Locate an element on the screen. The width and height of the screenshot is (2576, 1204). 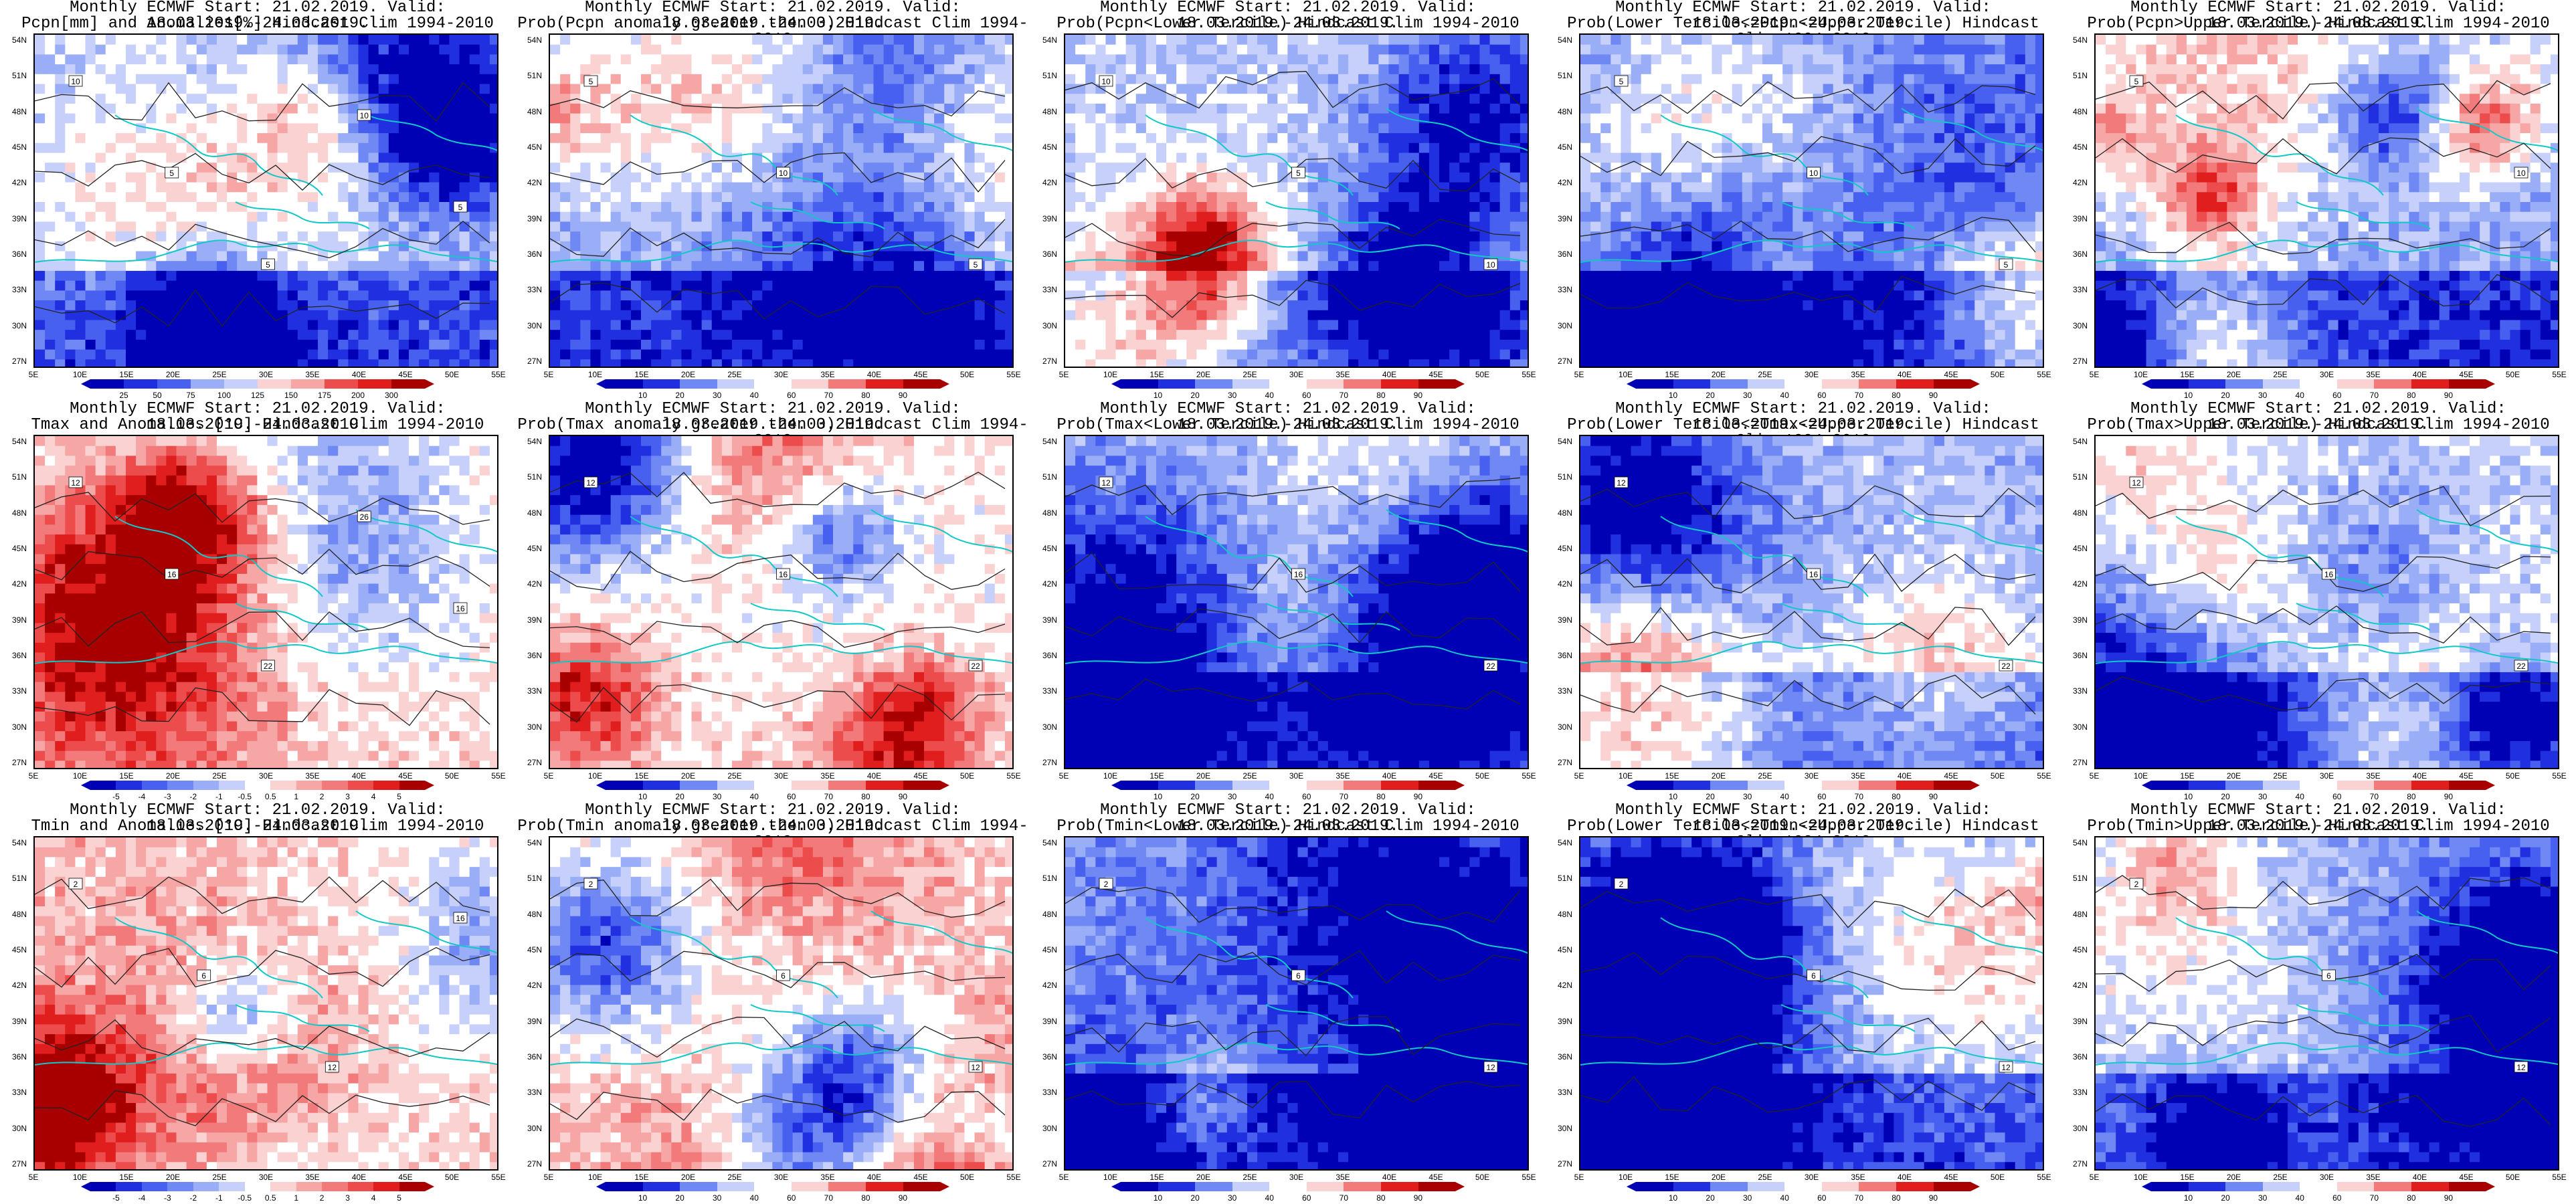
color-bar-tick-label: 3 is located at coordinates (347, 1198).